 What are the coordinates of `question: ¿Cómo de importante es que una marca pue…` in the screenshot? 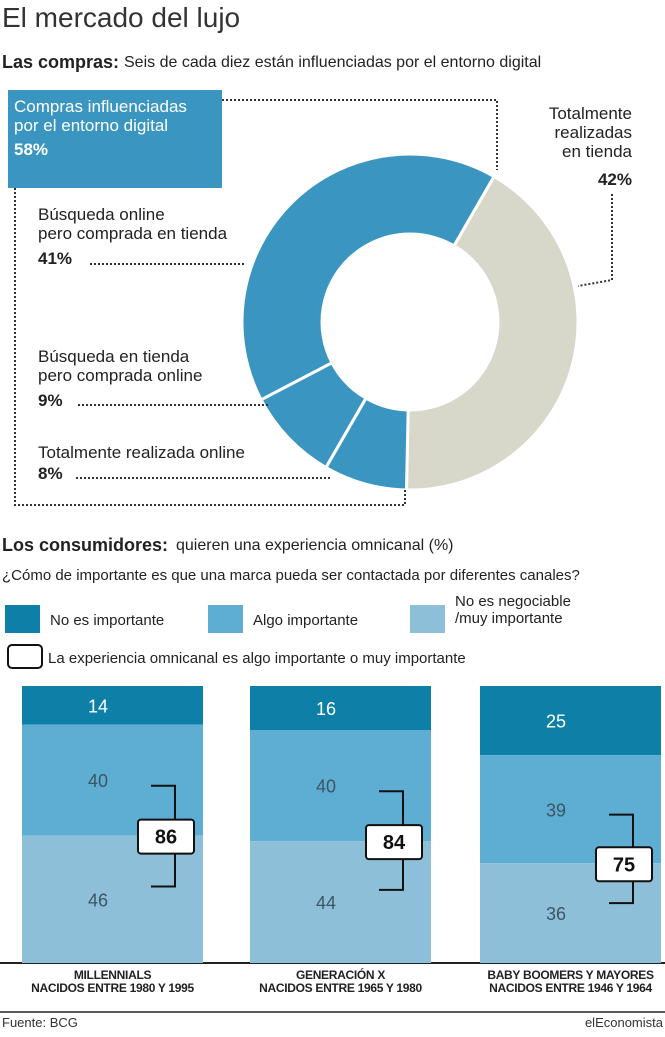 It's located at (291, 575).